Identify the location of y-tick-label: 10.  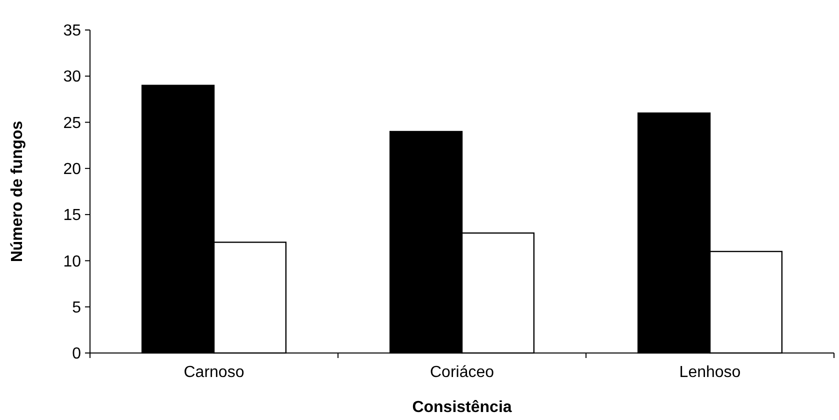
(72, 261).